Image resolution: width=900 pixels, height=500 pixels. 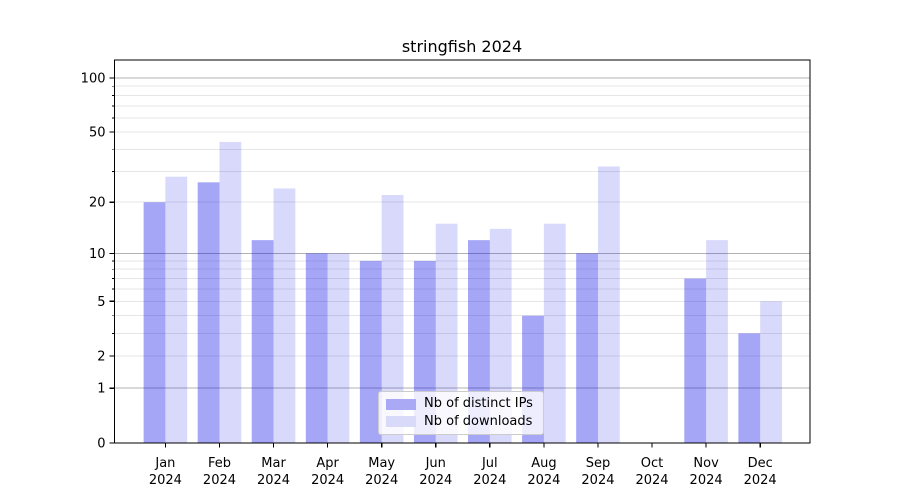 What do you see at coordinates (695, 360) in the screenshot?
I see `bar-distinct-ips-nov` at bounding box center [695, 360].